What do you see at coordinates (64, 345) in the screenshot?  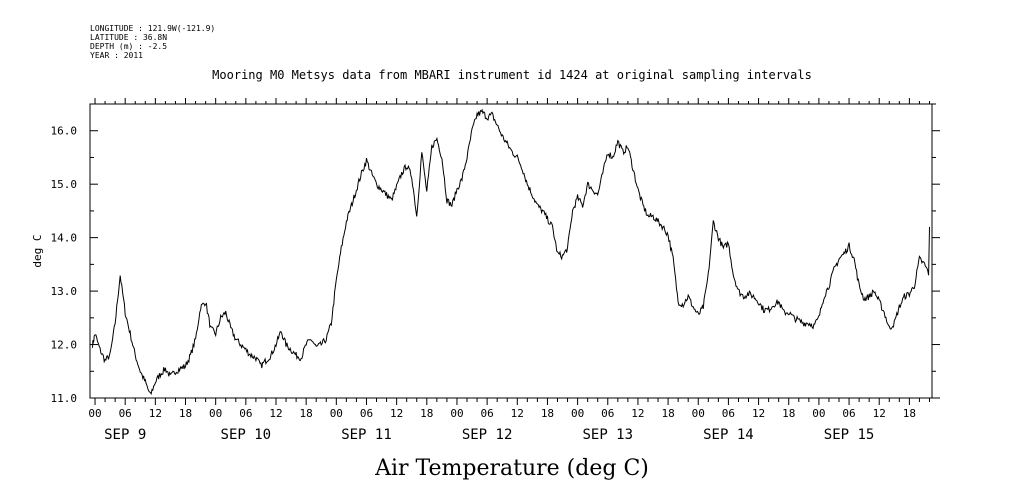 I see `y-tick-label: 12.0` at bounding box center [64, 345].